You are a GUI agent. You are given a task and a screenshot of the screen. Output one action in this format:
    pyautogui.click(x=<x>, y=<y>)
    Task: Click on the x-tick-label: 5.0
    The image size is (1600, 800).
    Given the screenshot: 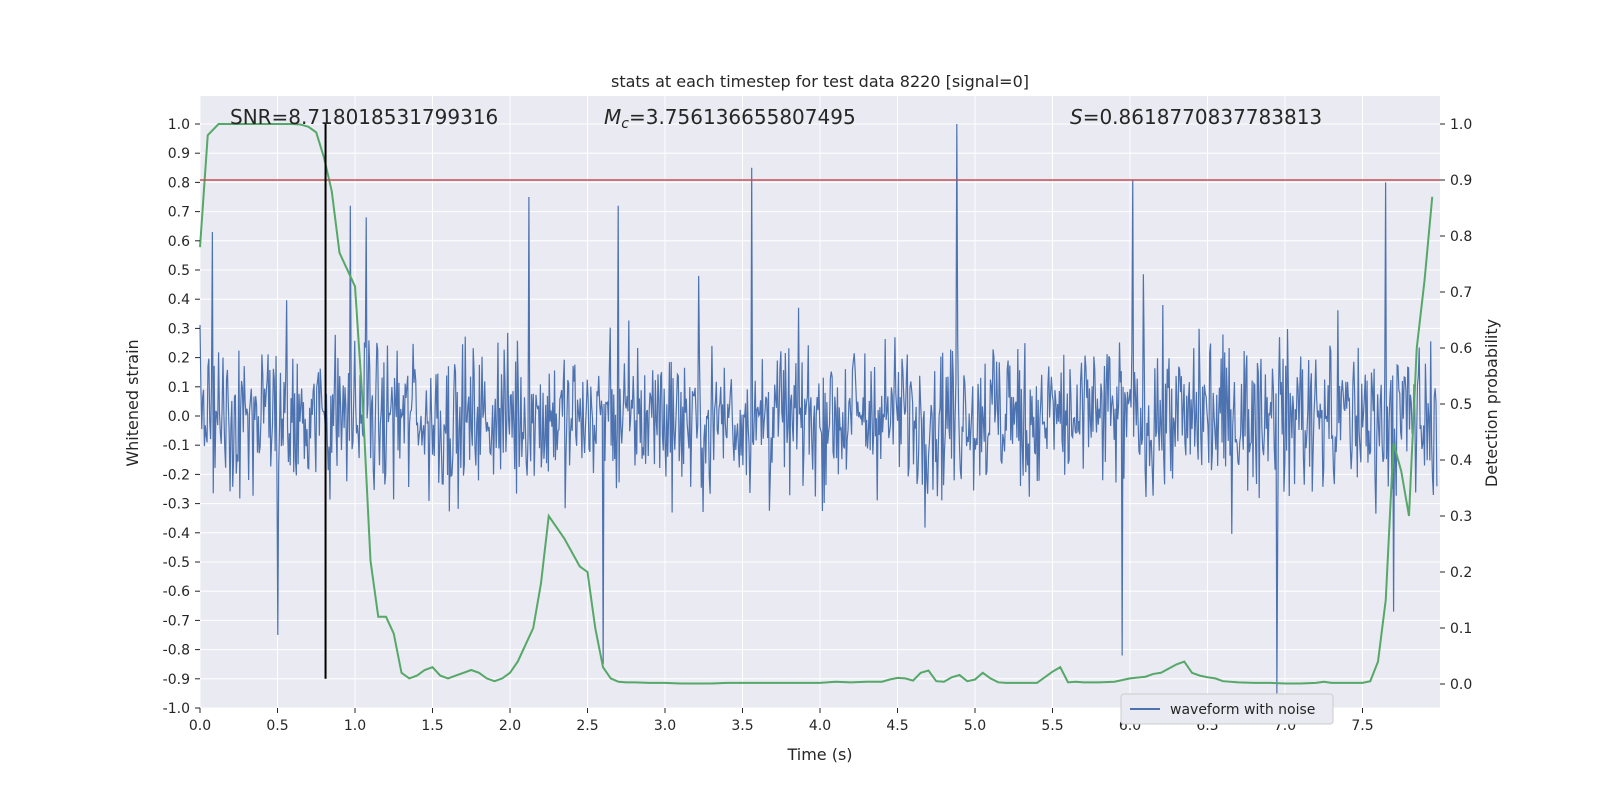 What is the action you would take?
    pyautogui.click(x=975, y=726)
    